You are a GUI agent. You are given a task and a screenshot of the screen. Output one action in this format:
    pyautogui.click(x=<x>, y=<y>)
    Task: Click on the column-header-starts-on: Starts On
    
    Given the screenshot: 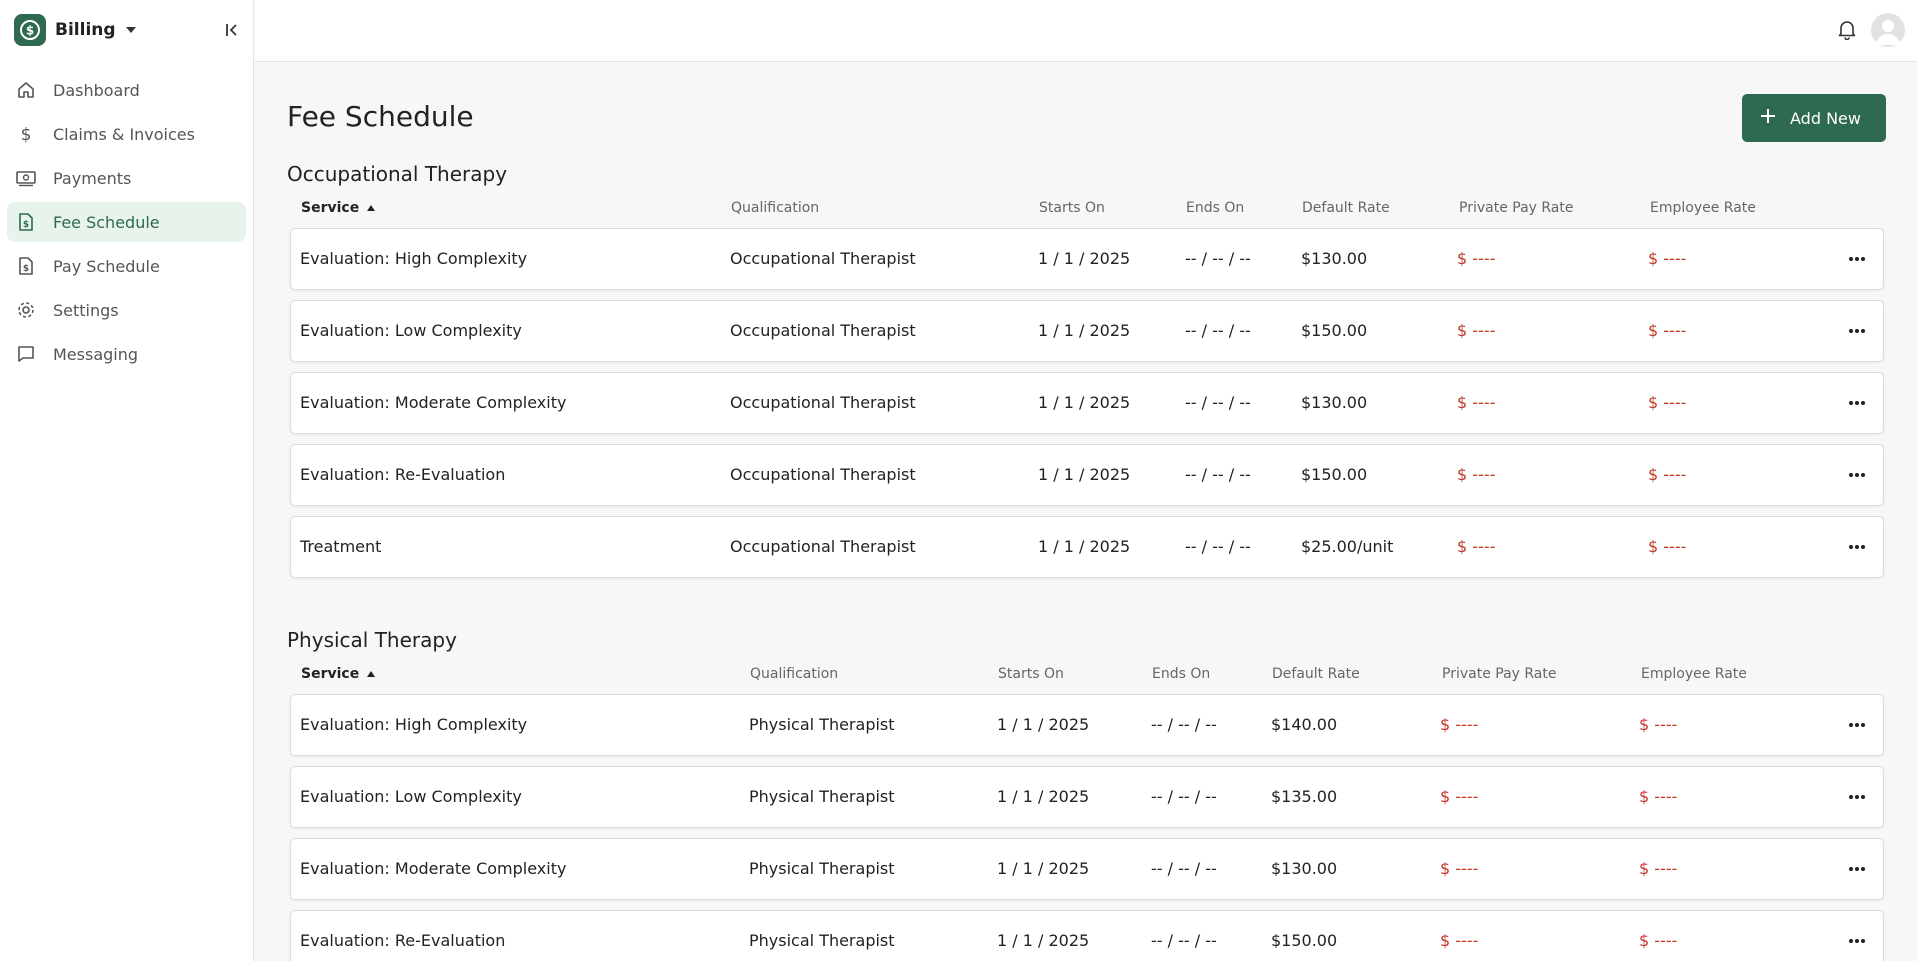 What is the action you would take?
    pyautogui.click(x=1031, y=674)
    